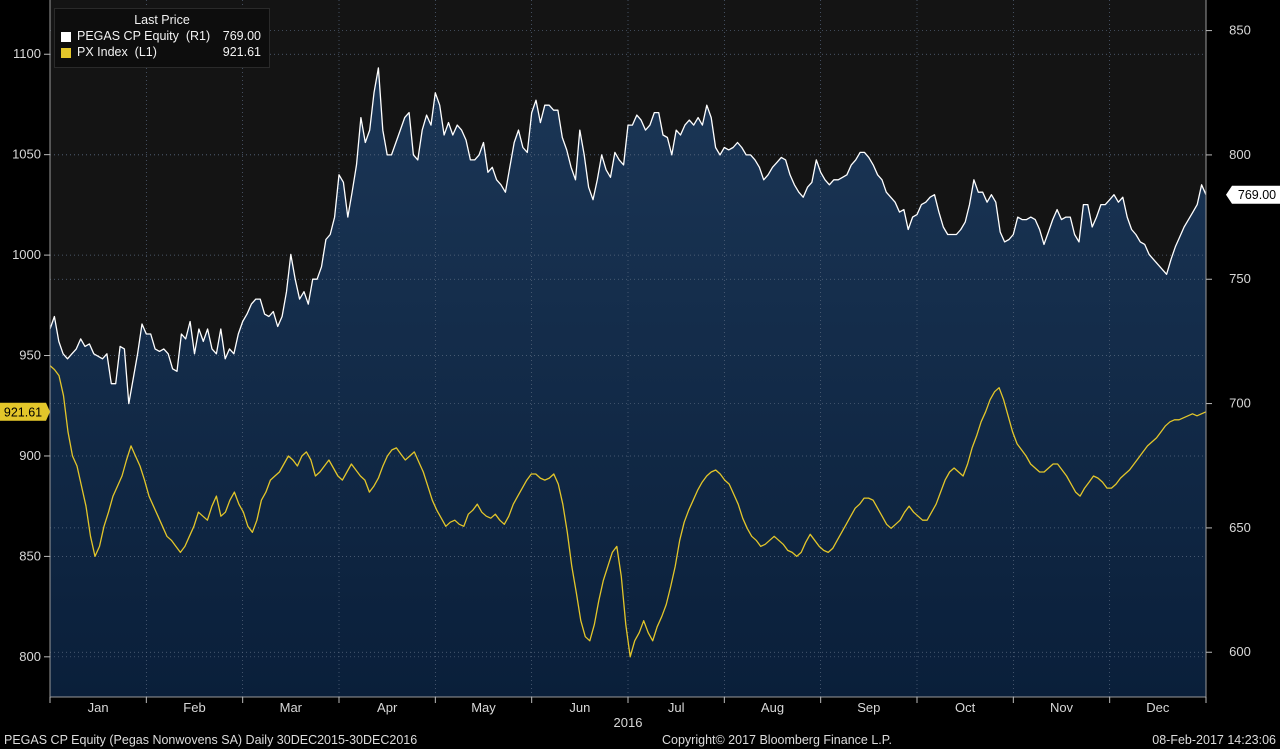 This screenshot has height=749, width=1280. I want to click on legend-label-pegas: PEGAS CP Equity (R1), so click(144, 36).